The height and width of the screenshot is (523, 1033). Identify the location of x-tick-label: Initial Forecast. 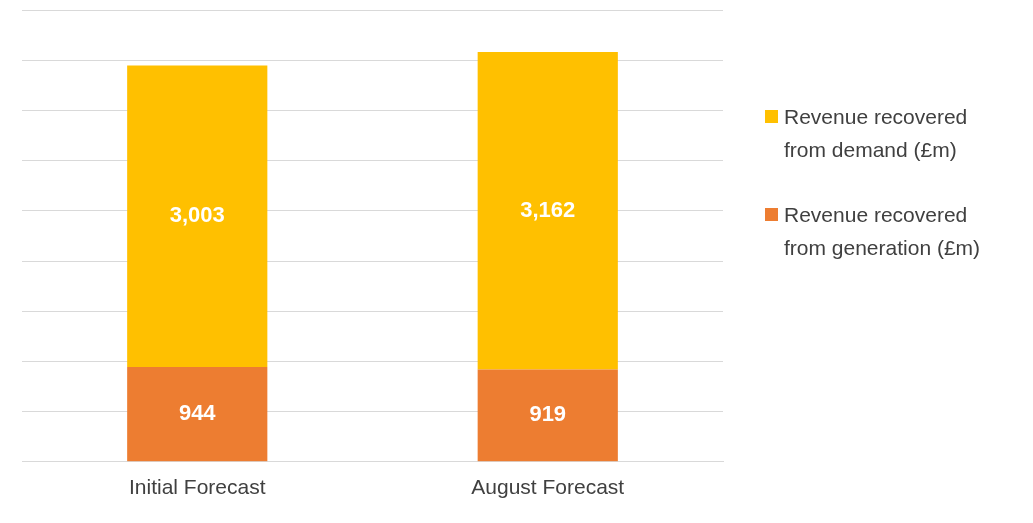
(197, 487).